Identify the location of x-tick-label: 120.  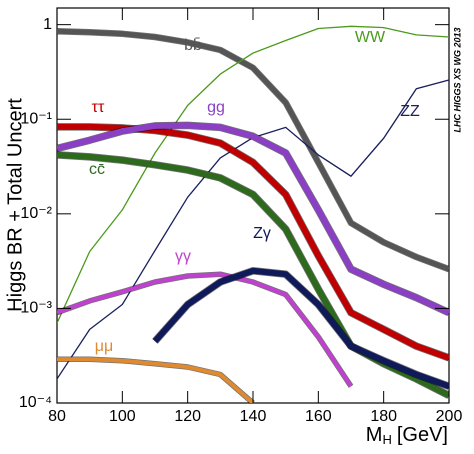
(187, 416).